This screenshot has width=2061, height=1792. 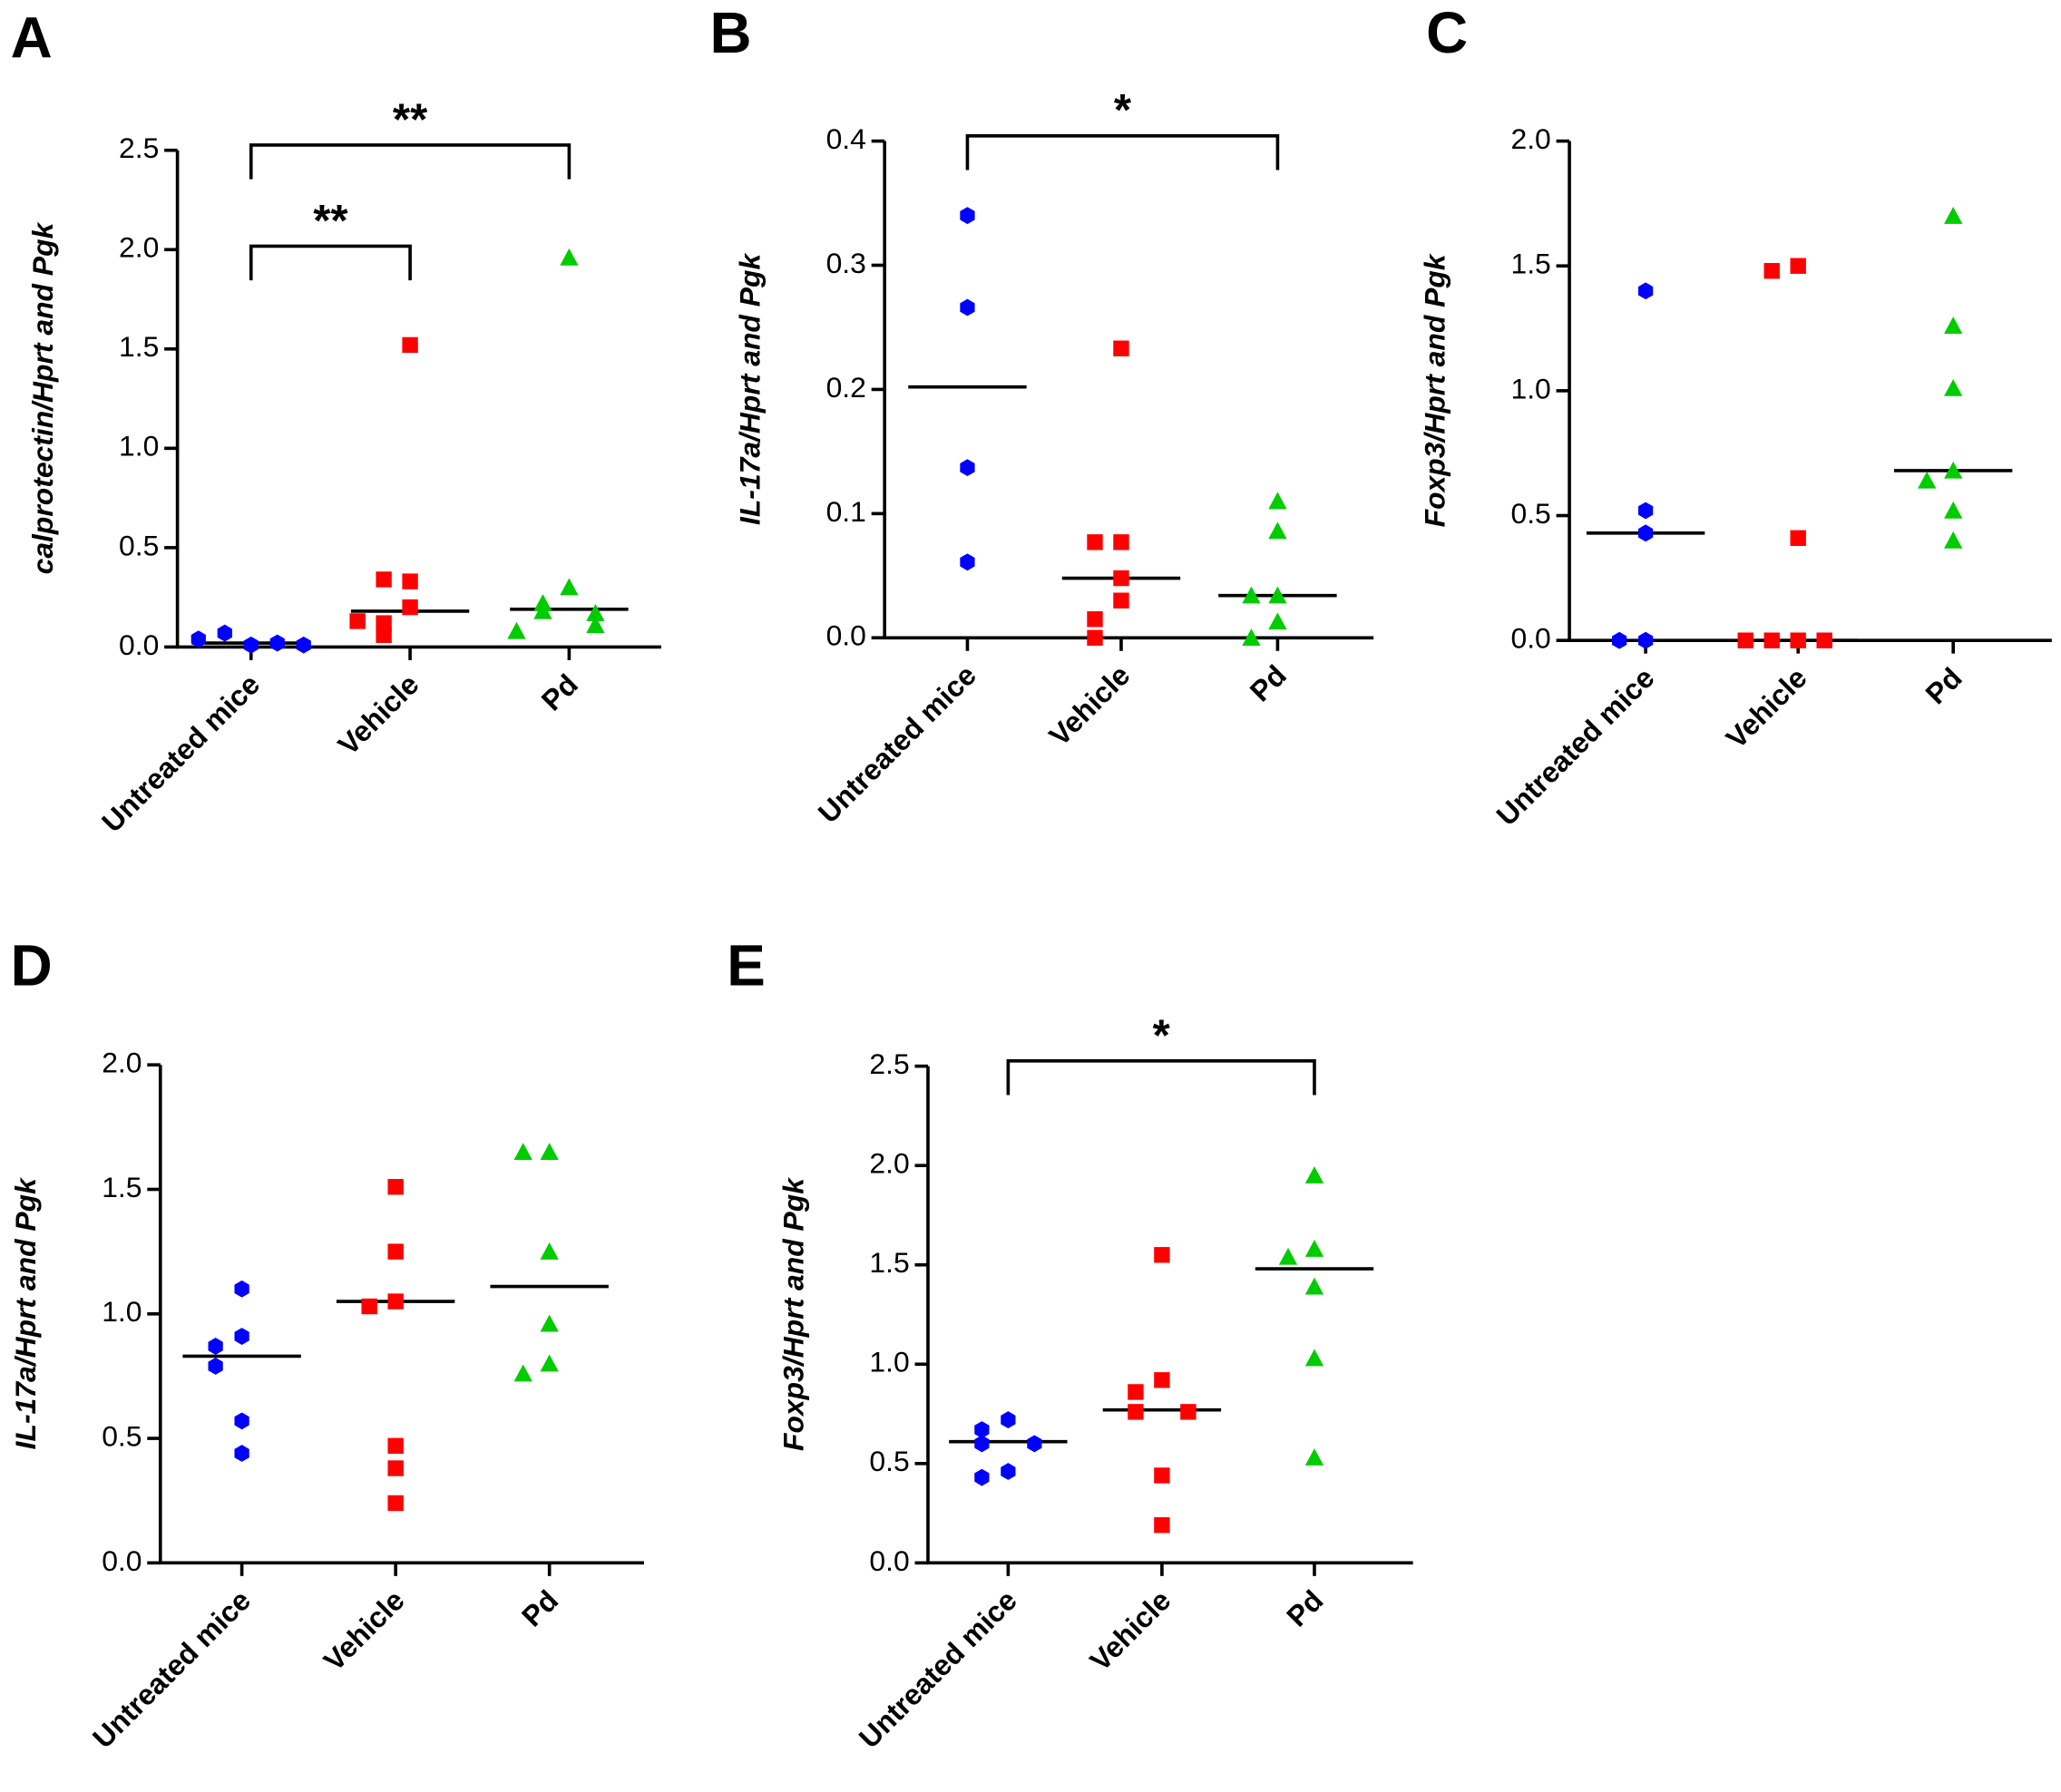 I want to click on panel-letter: C, so click(x=1447, y=32).